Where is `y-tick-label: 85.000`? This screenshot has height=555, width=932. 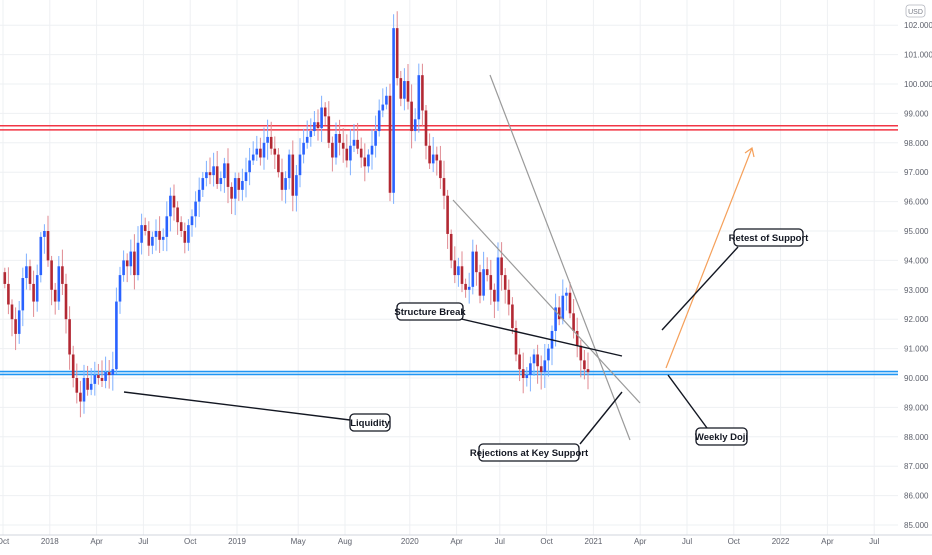 y-tick-label: 85.000 is located at coordinates (916, 525).